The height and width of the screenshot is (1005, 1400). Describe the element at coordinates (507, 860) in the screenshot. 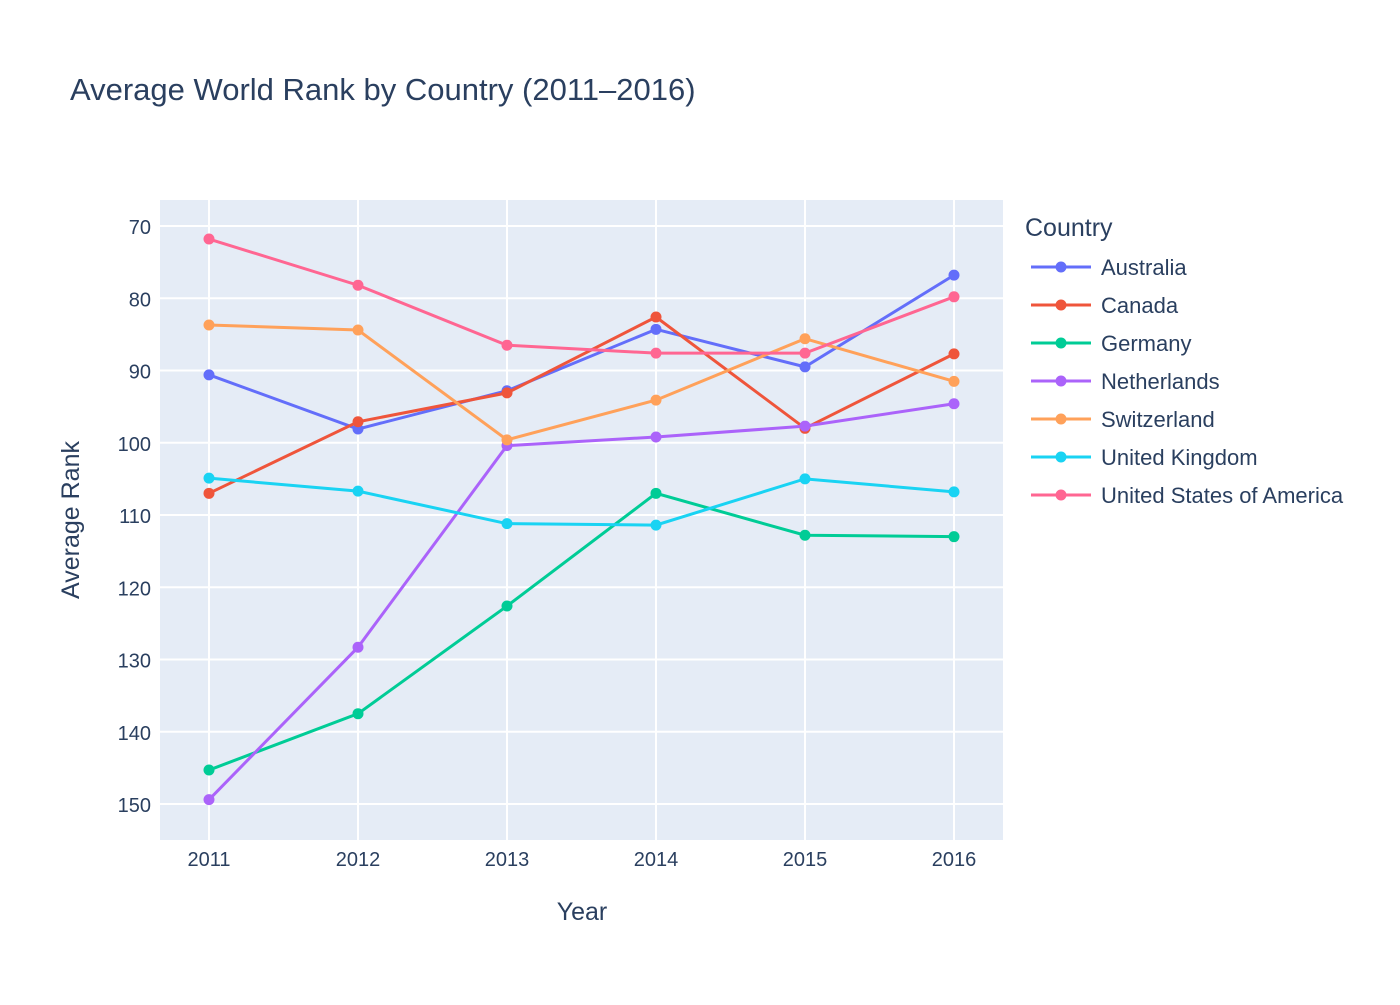

I see `x-tick-label: 2013` at that location.